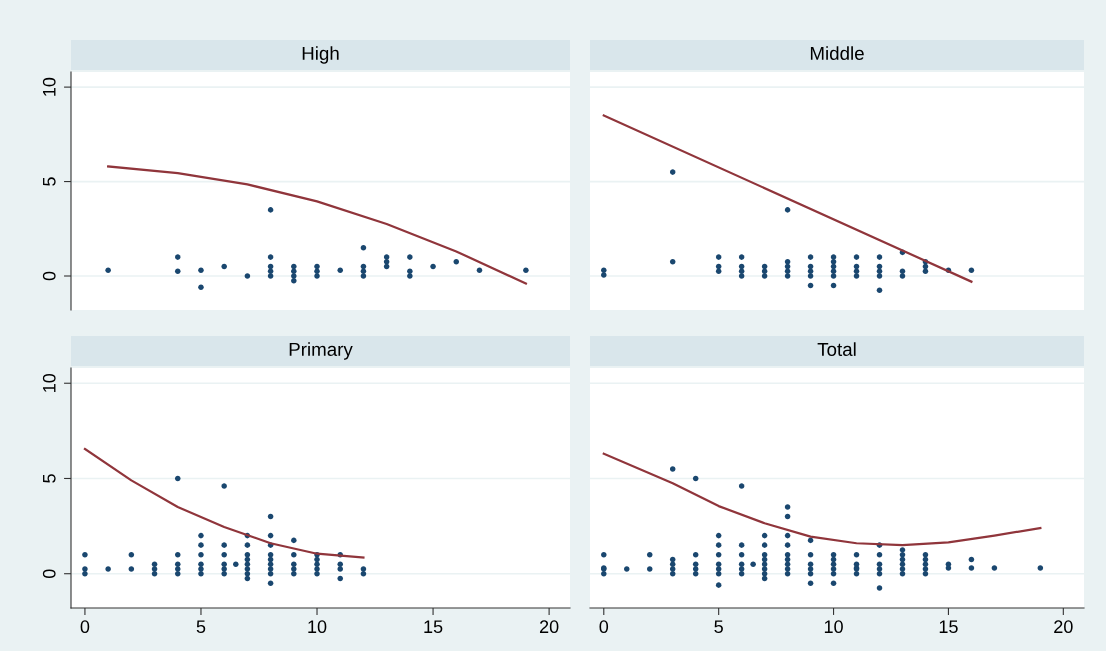 The image size is (1106, 651). I want to click on chart-title: Primary, so click(321, 351).